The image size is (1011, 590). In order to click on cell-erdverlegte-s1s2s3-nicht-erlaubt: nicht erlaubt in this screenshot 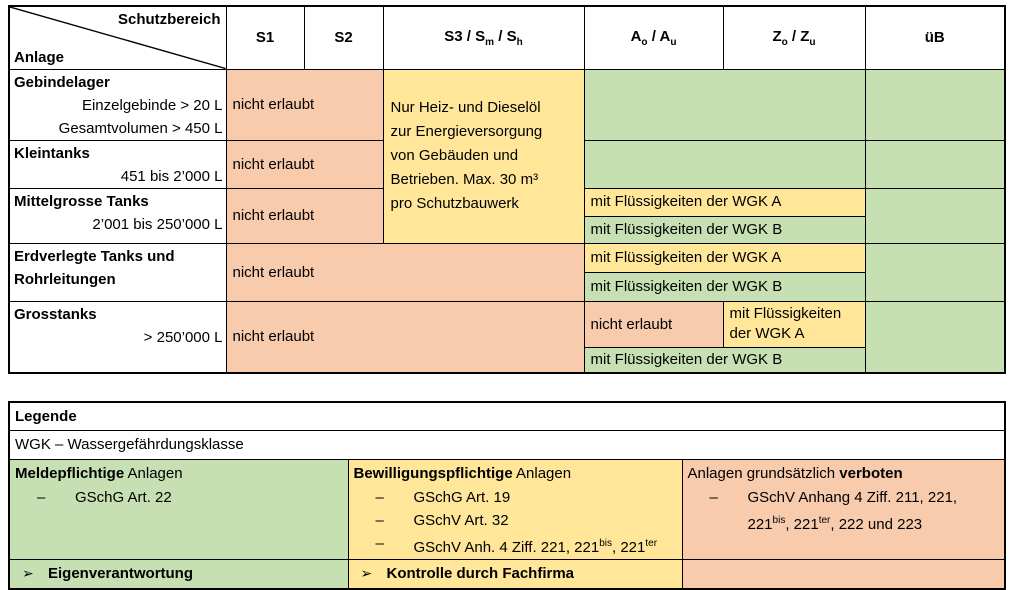, I will do `click(405, 272)`.